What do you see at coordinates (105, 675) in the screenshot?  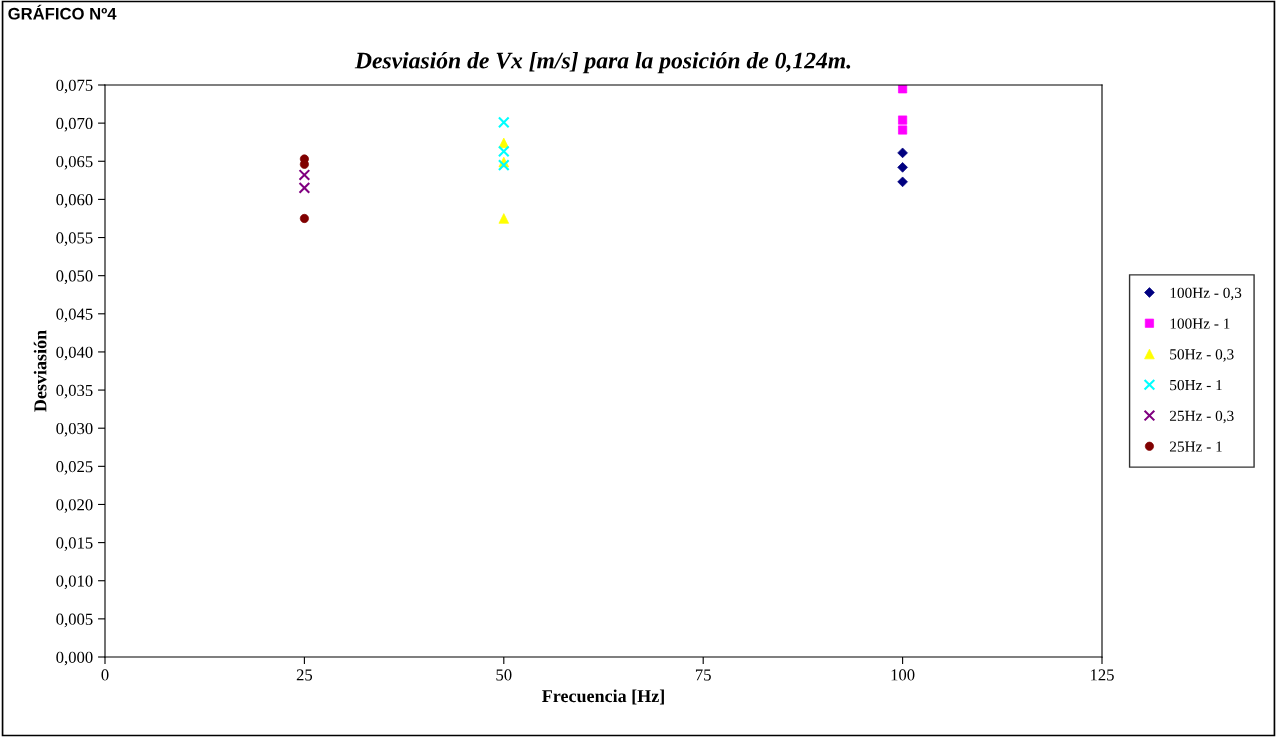 I see `x-tick-label: 0` at bounding box center [105, 675].